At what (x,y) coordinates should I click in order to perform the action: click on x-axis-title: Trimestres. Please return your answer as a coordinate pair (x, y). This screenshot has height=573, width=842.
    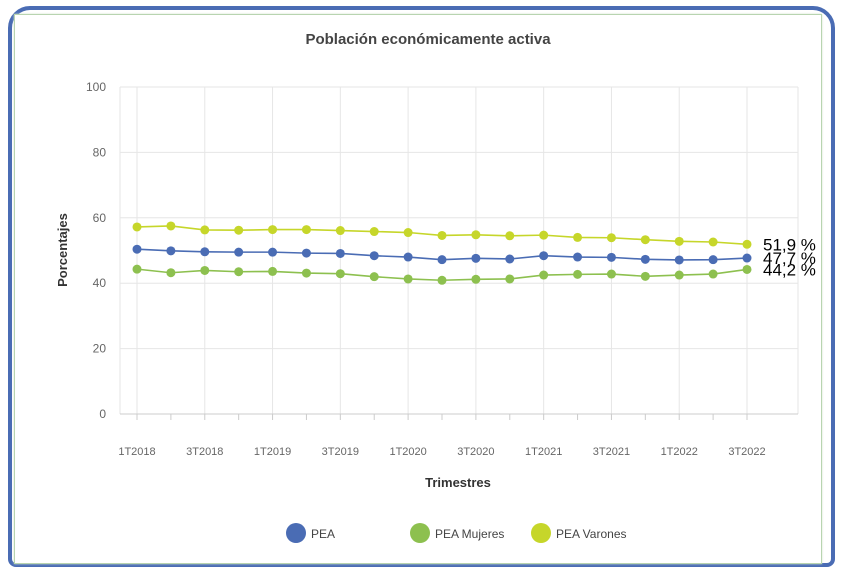
    Looking at the image, I should click on (458, 482).